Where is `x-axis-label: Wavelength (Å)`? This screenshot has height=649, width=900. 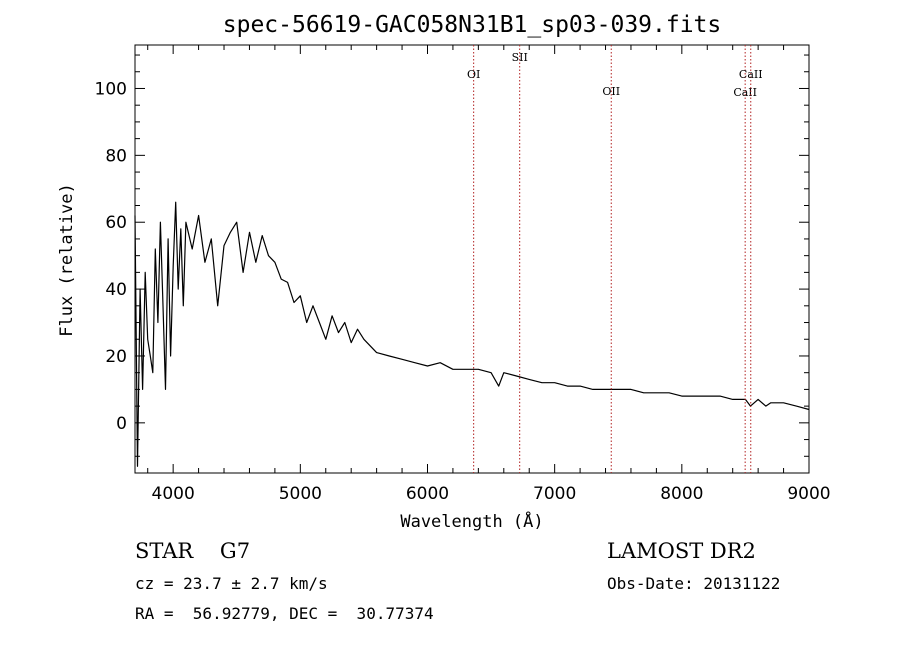
x-axis-label: Wavelength (Å) is located at coordinates (471, 521).